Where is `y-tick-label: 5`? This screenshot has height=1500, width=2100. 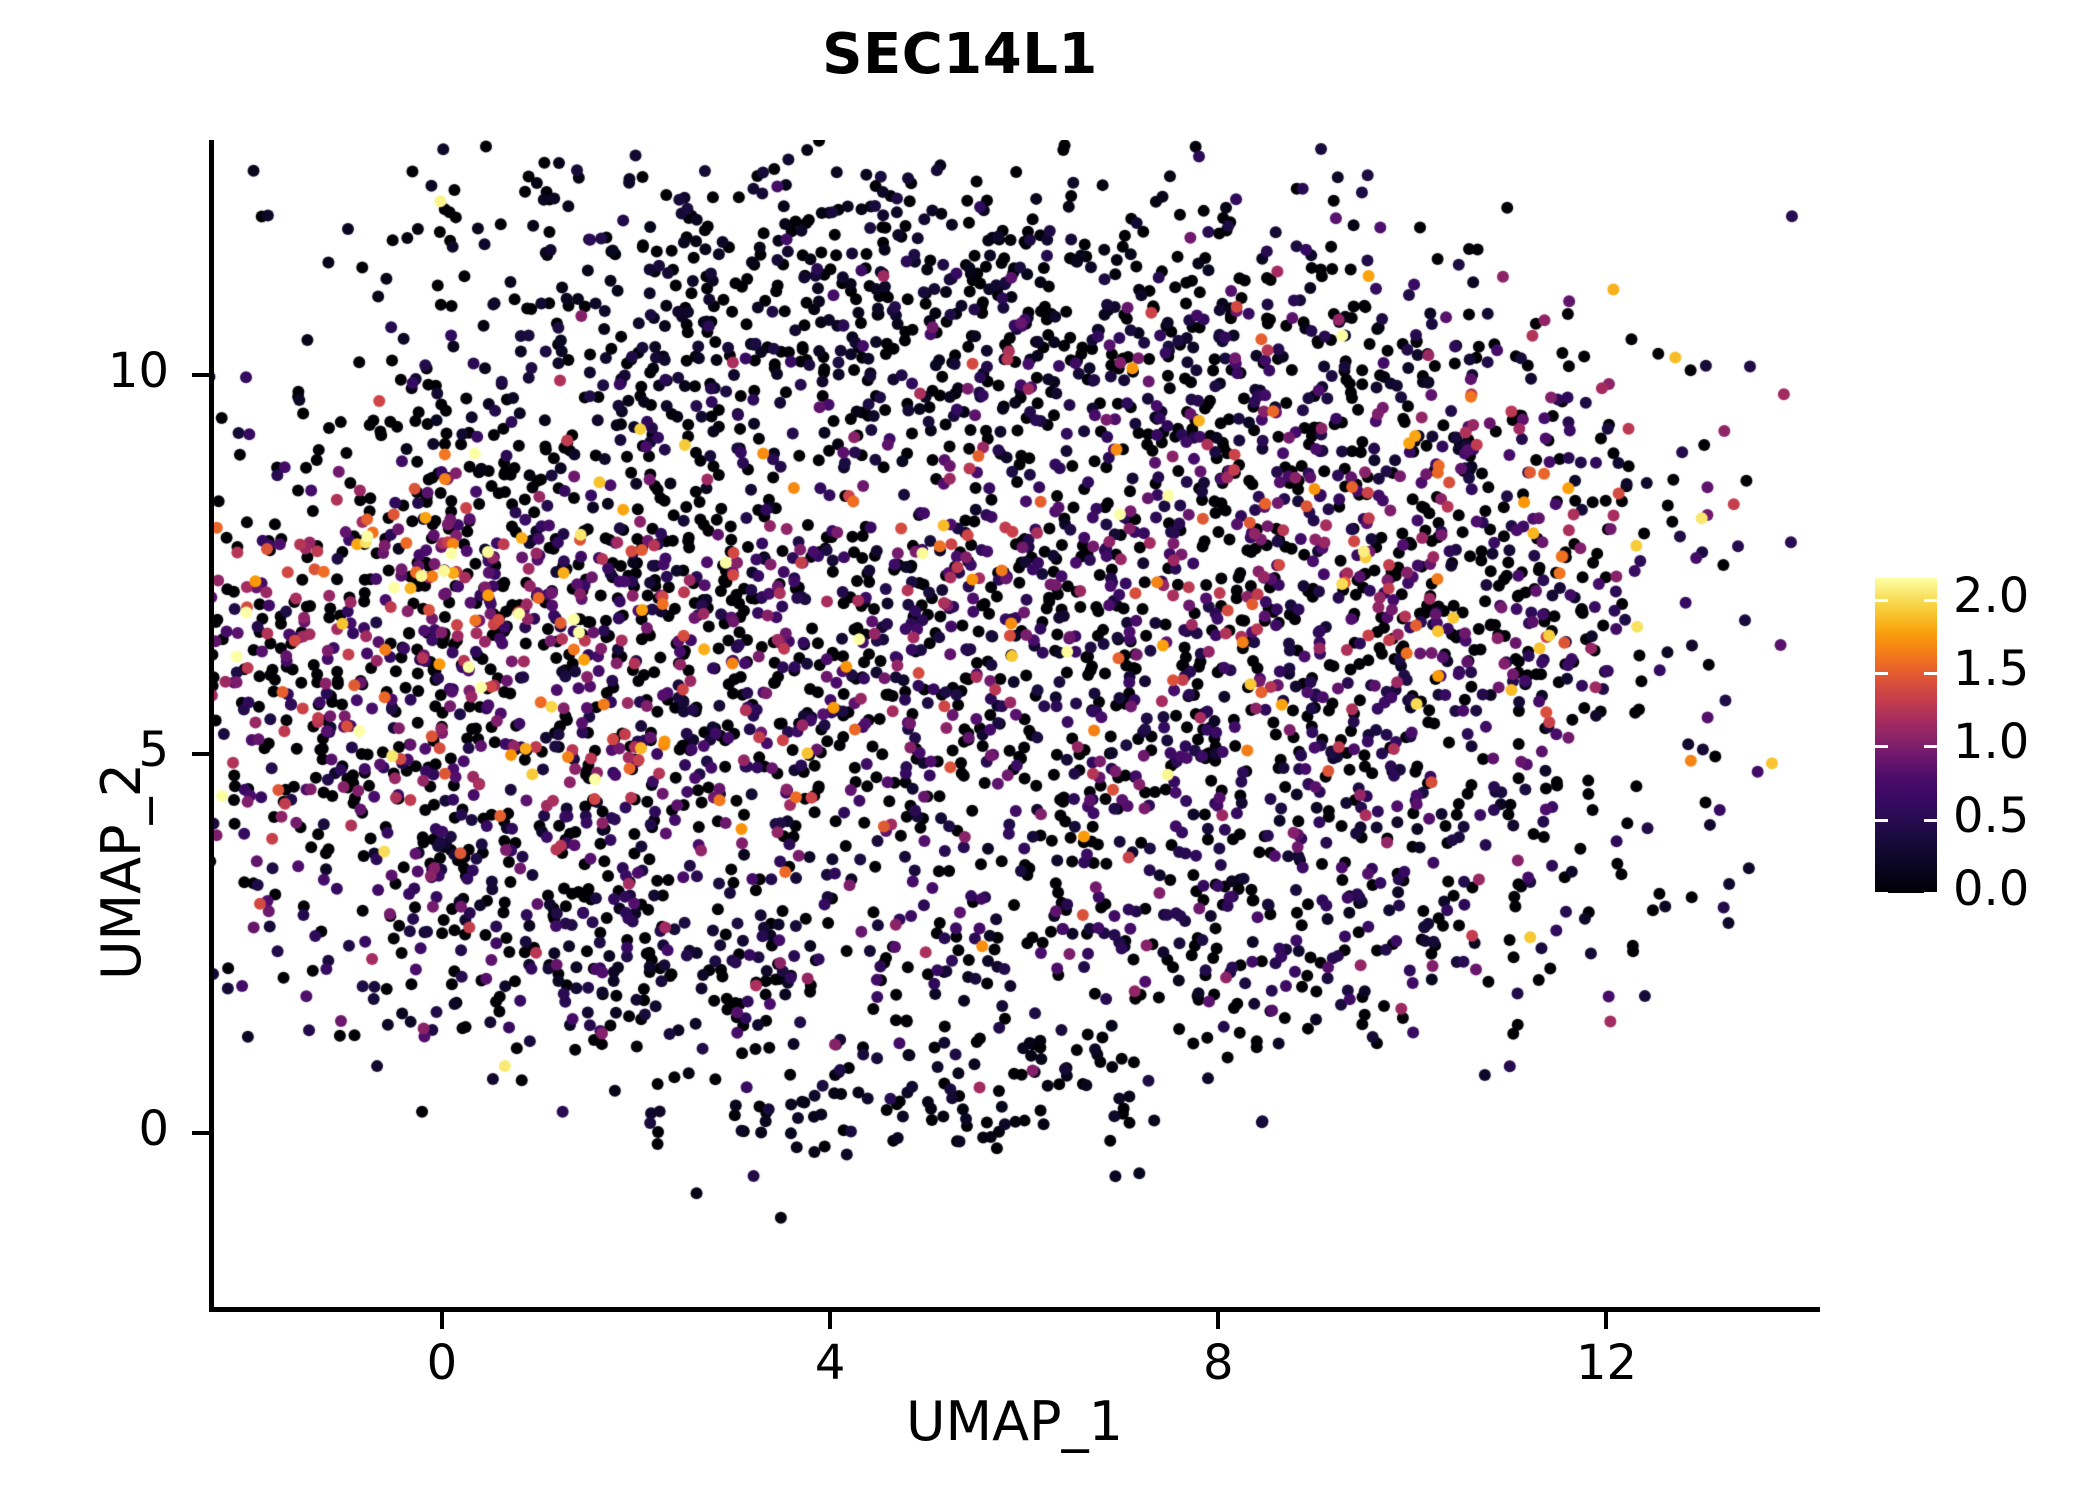 y-tick-label: 5 is located at coordinates (153, 749).